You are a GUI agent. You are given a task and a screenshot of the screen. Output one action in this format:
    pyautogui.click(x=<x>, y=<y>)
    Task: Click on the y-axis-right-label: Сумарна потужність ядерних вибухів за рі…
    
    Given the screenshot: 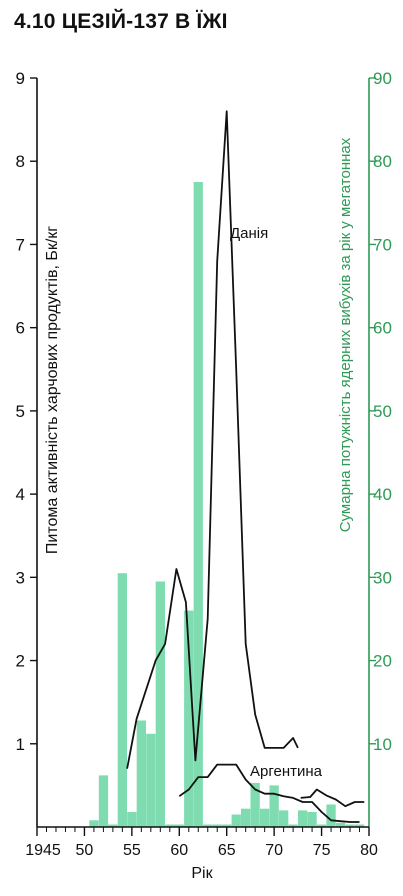 What is the action you would take?
    pyautogui.click(x=345, y=334)
    